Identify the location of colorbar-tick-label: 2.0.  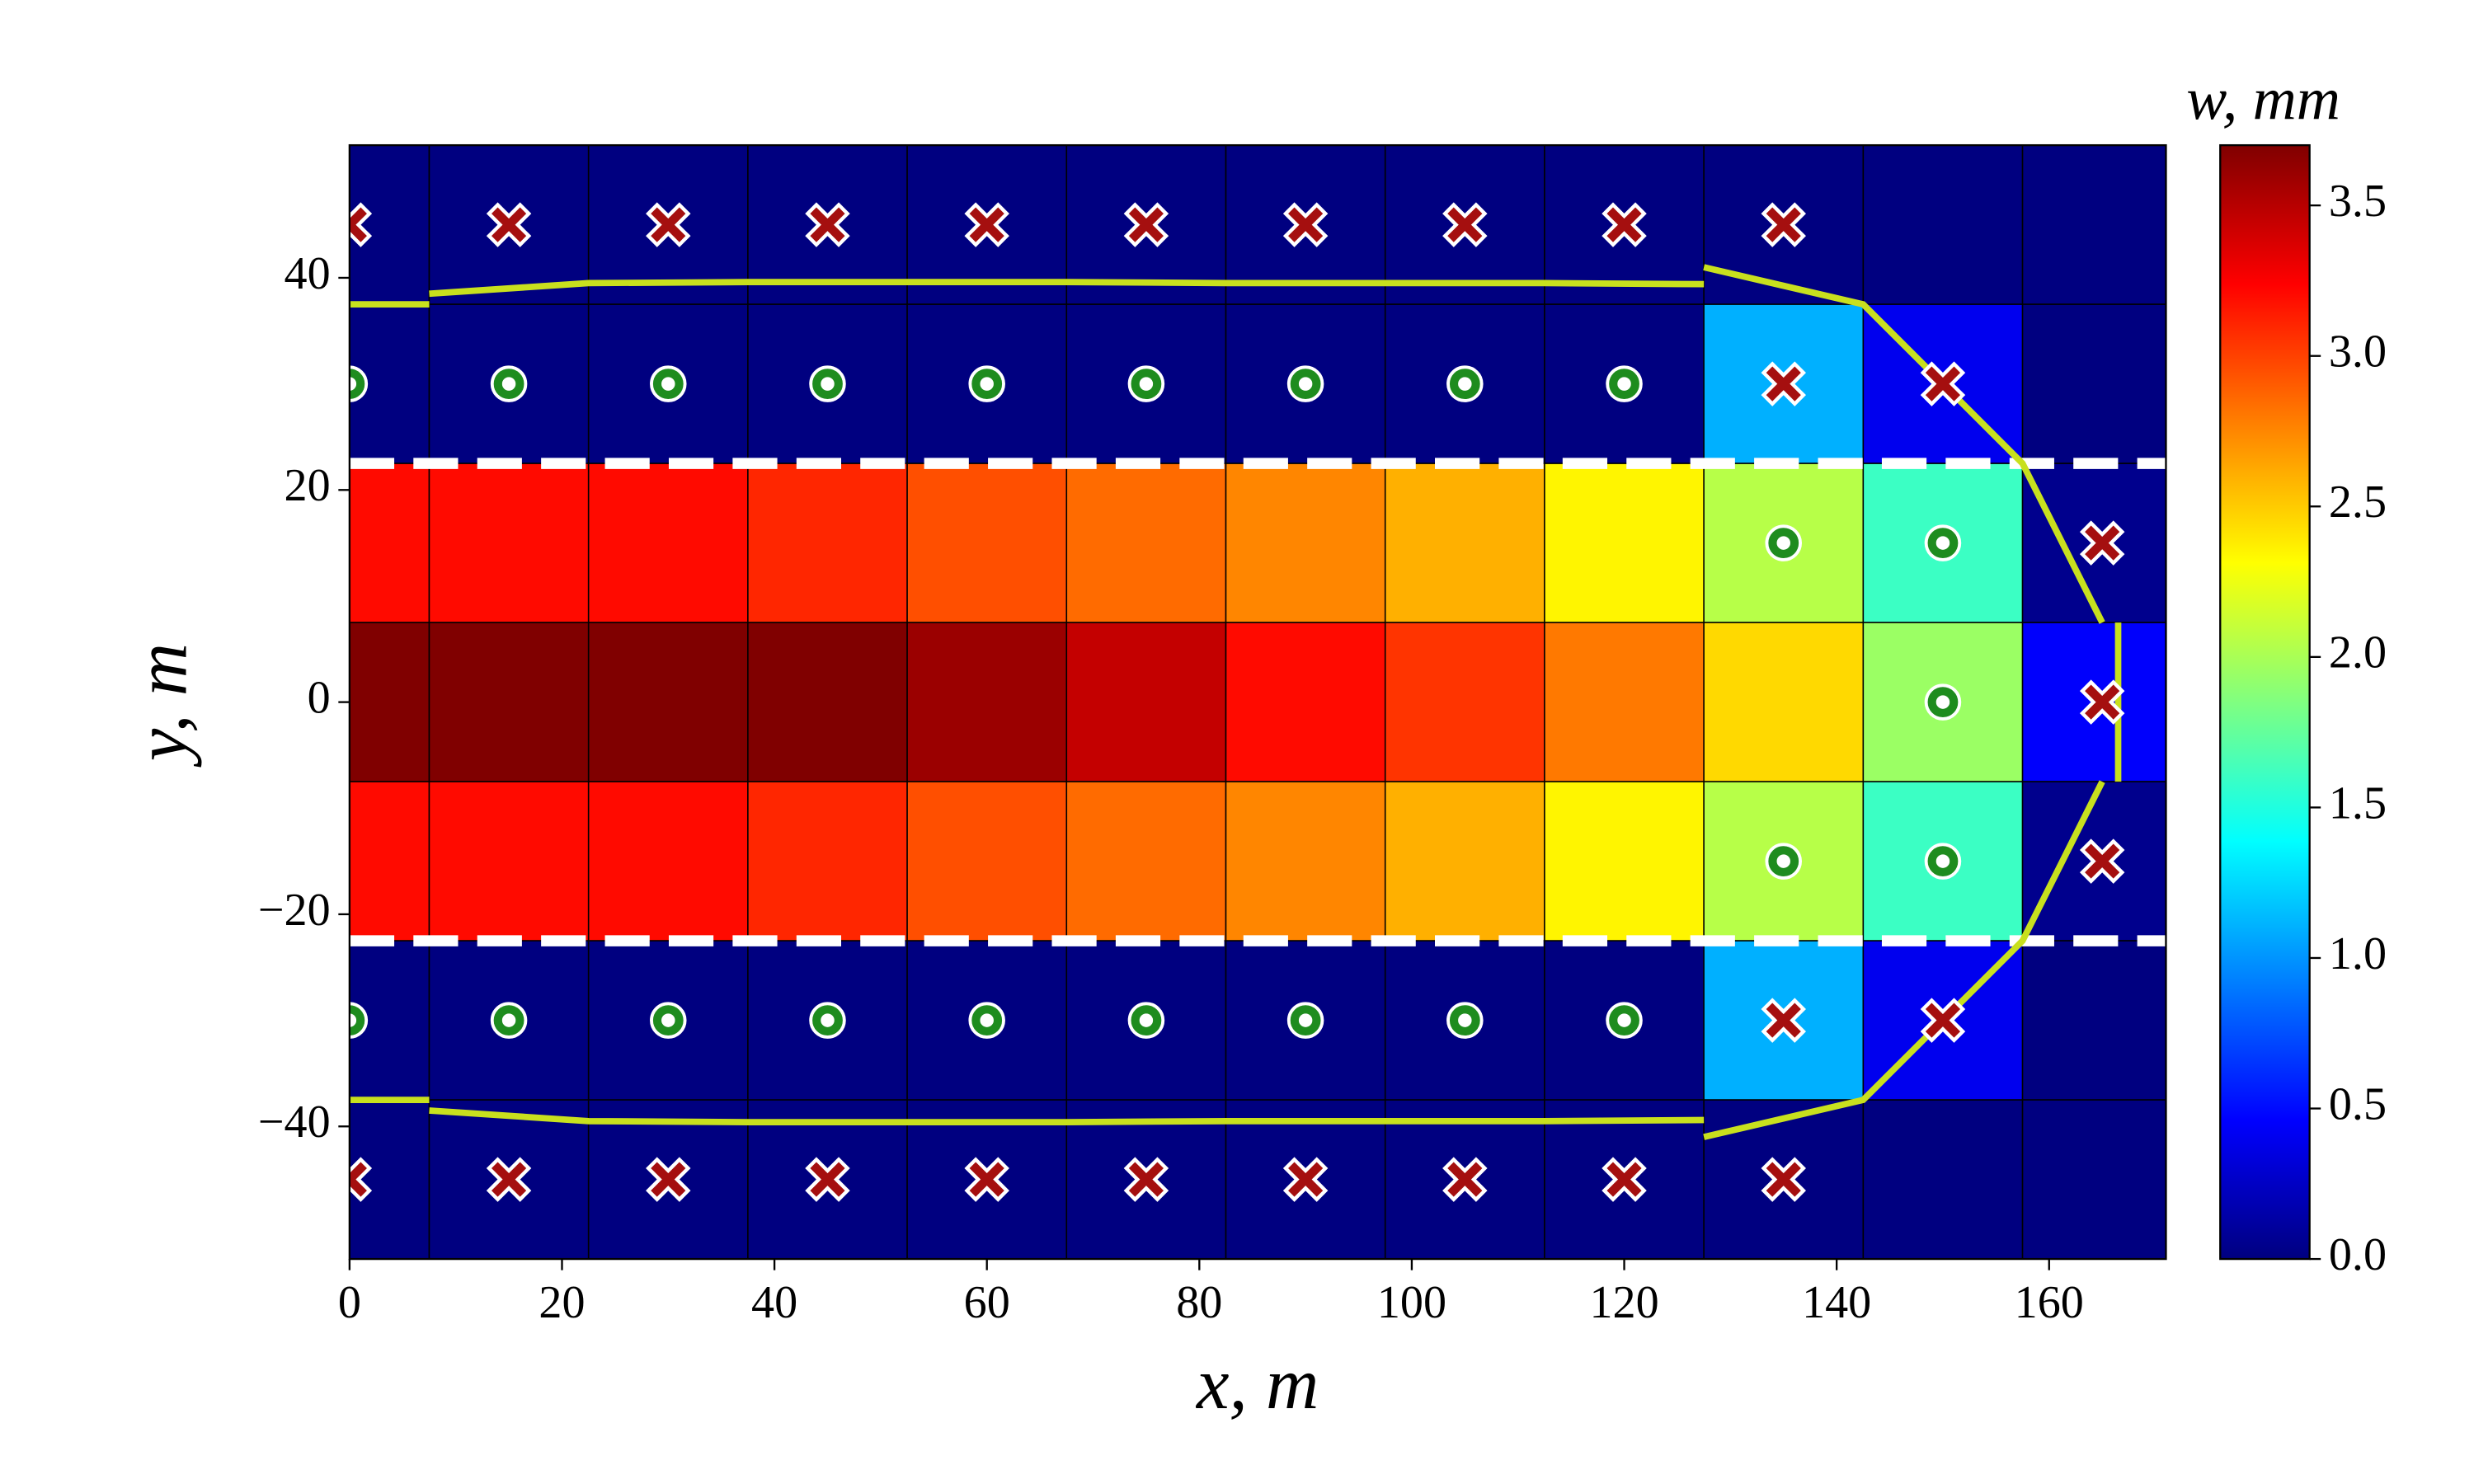
(2358, 653).